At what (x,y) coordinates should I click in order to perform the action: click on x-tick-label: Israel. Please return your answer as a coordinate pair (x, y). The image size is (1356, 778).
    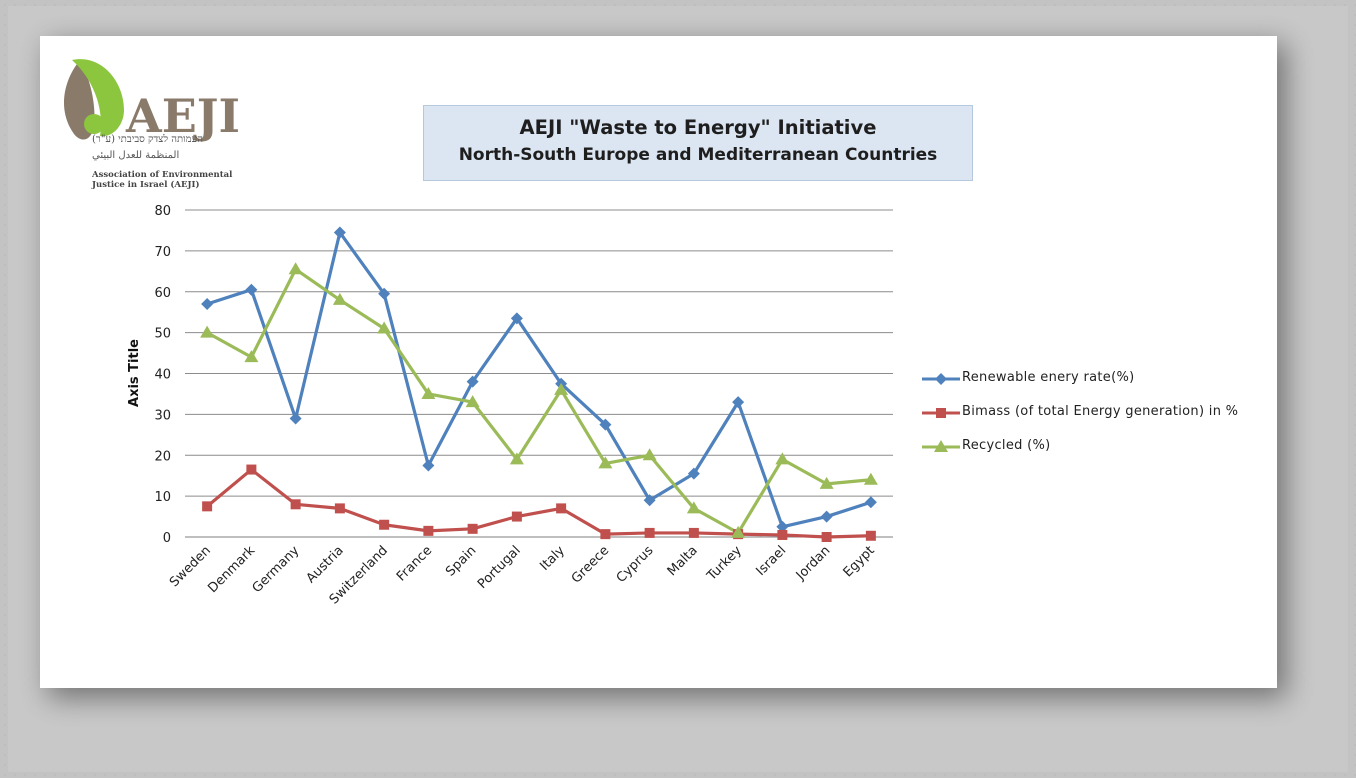
    Looking at the image, I should click on (771, 561).